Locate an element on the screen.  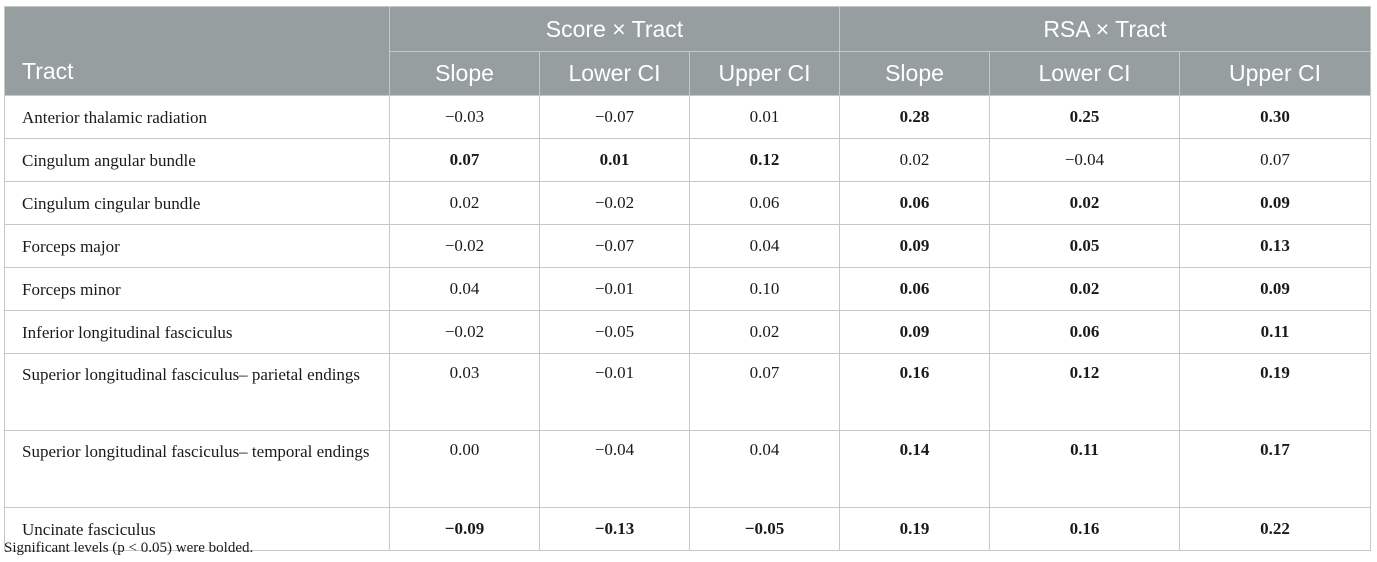
tract-name-cell: Cingulum angular bundle is located at coordinates (197, 160).